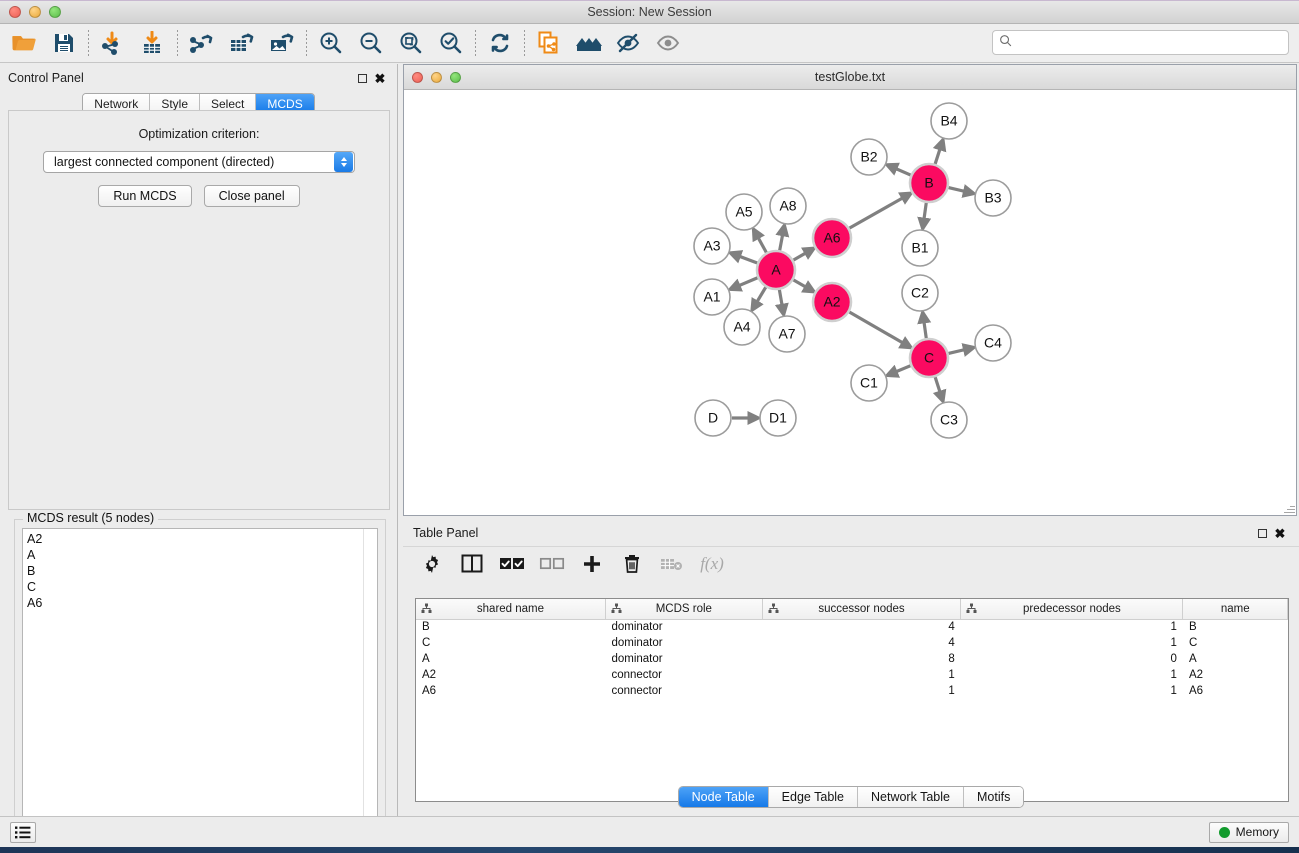 This screenshot has width=1299, height=853. I want to click on column-header-shared-name: shared name, so click(511, 609).